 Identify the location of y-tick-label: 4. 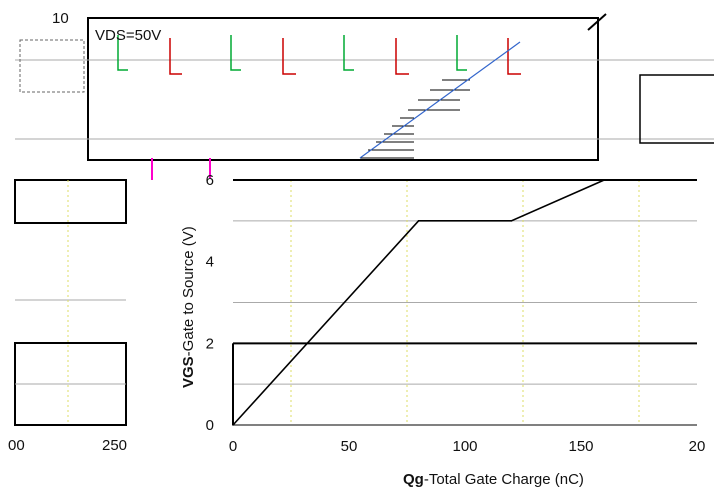
(210, 262).